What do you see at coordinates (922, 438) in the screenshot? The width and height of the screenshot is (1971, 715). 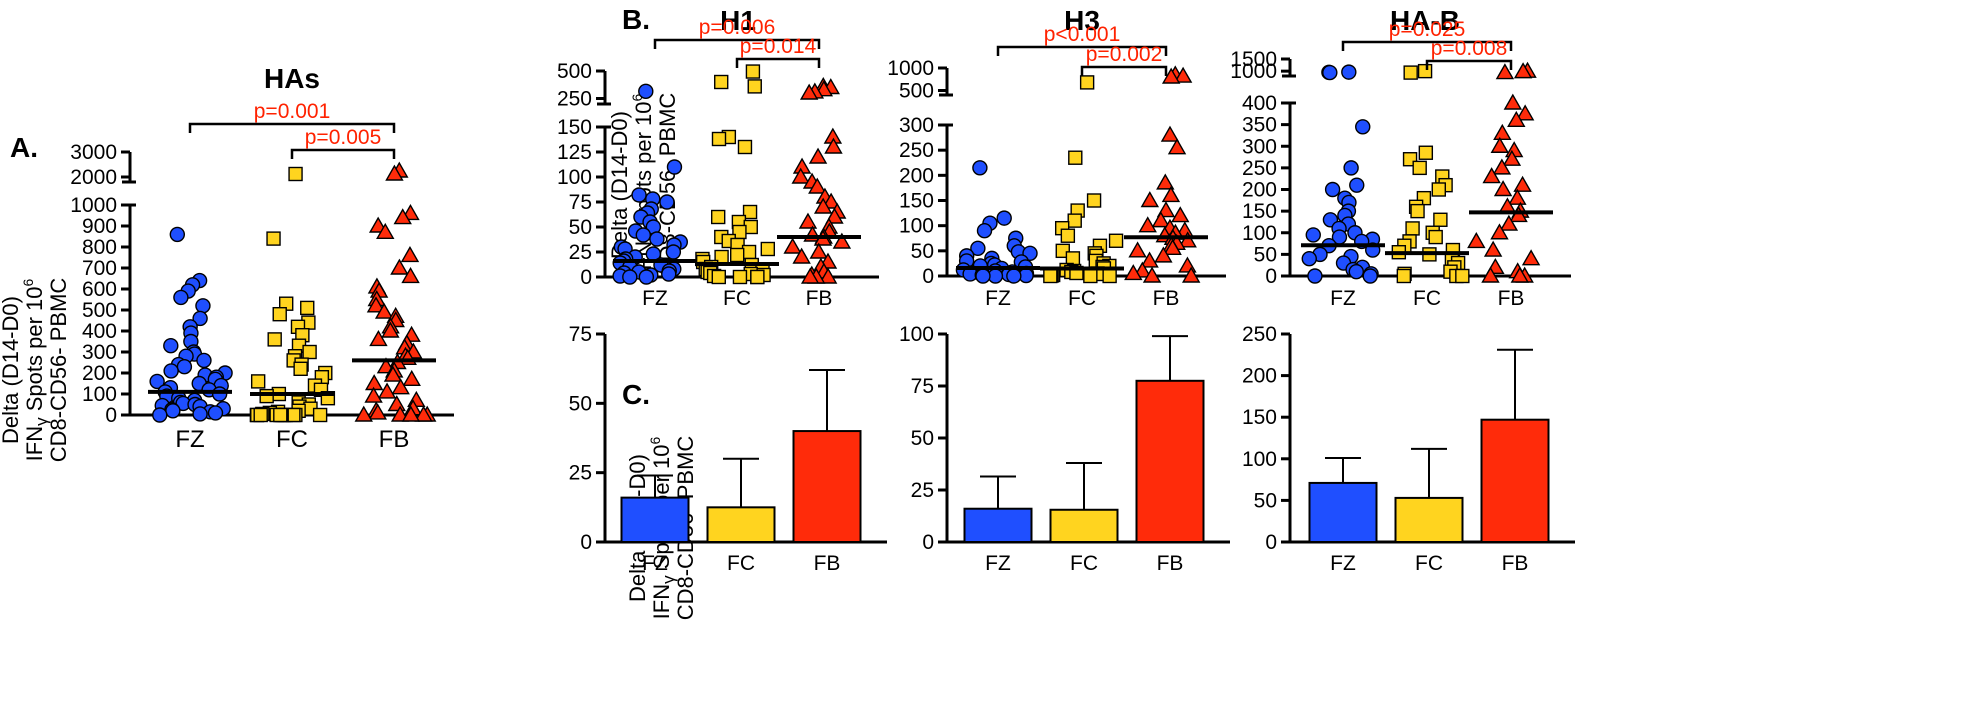 I see `y-tick-label: 50` at bounding box center [922, 438].